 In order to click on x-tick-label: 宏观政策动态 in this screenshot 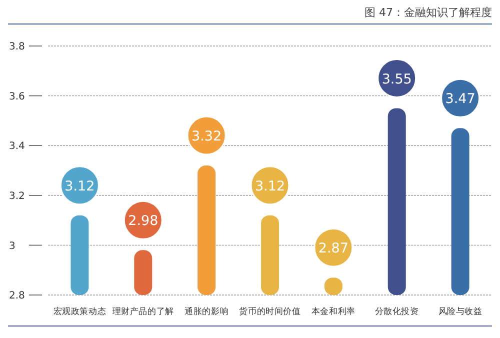, I will do `click(79, 311)`.